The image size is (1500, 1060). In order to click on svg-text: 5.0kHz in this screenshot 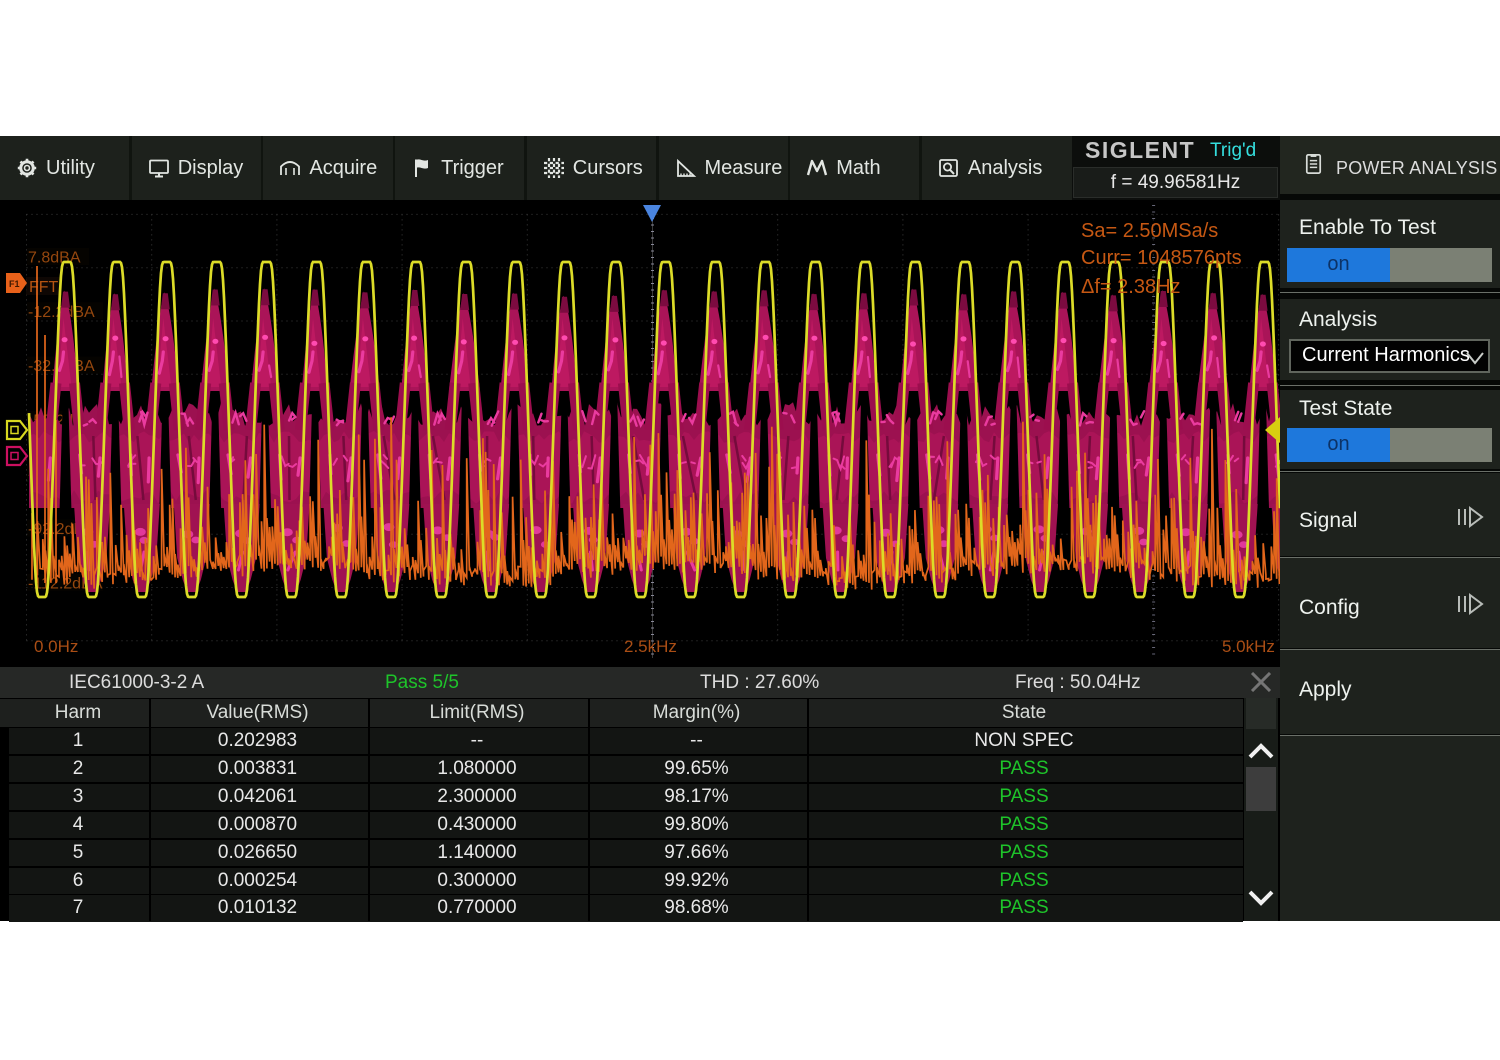, I will do `click(1248, 646)`.